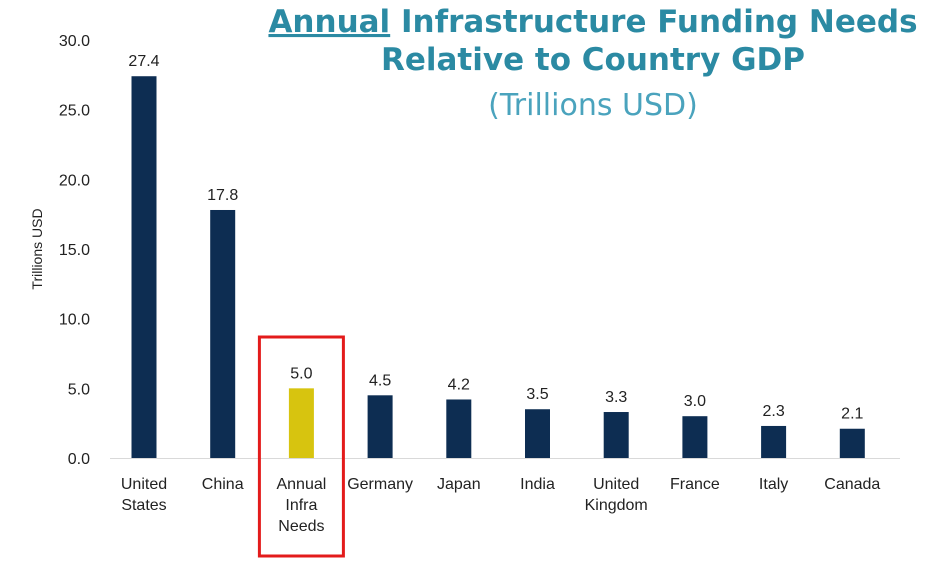  Describe the element at coordinates (74, 180) in the screenshot. I see `y-tick-label: 20.0` at that location.